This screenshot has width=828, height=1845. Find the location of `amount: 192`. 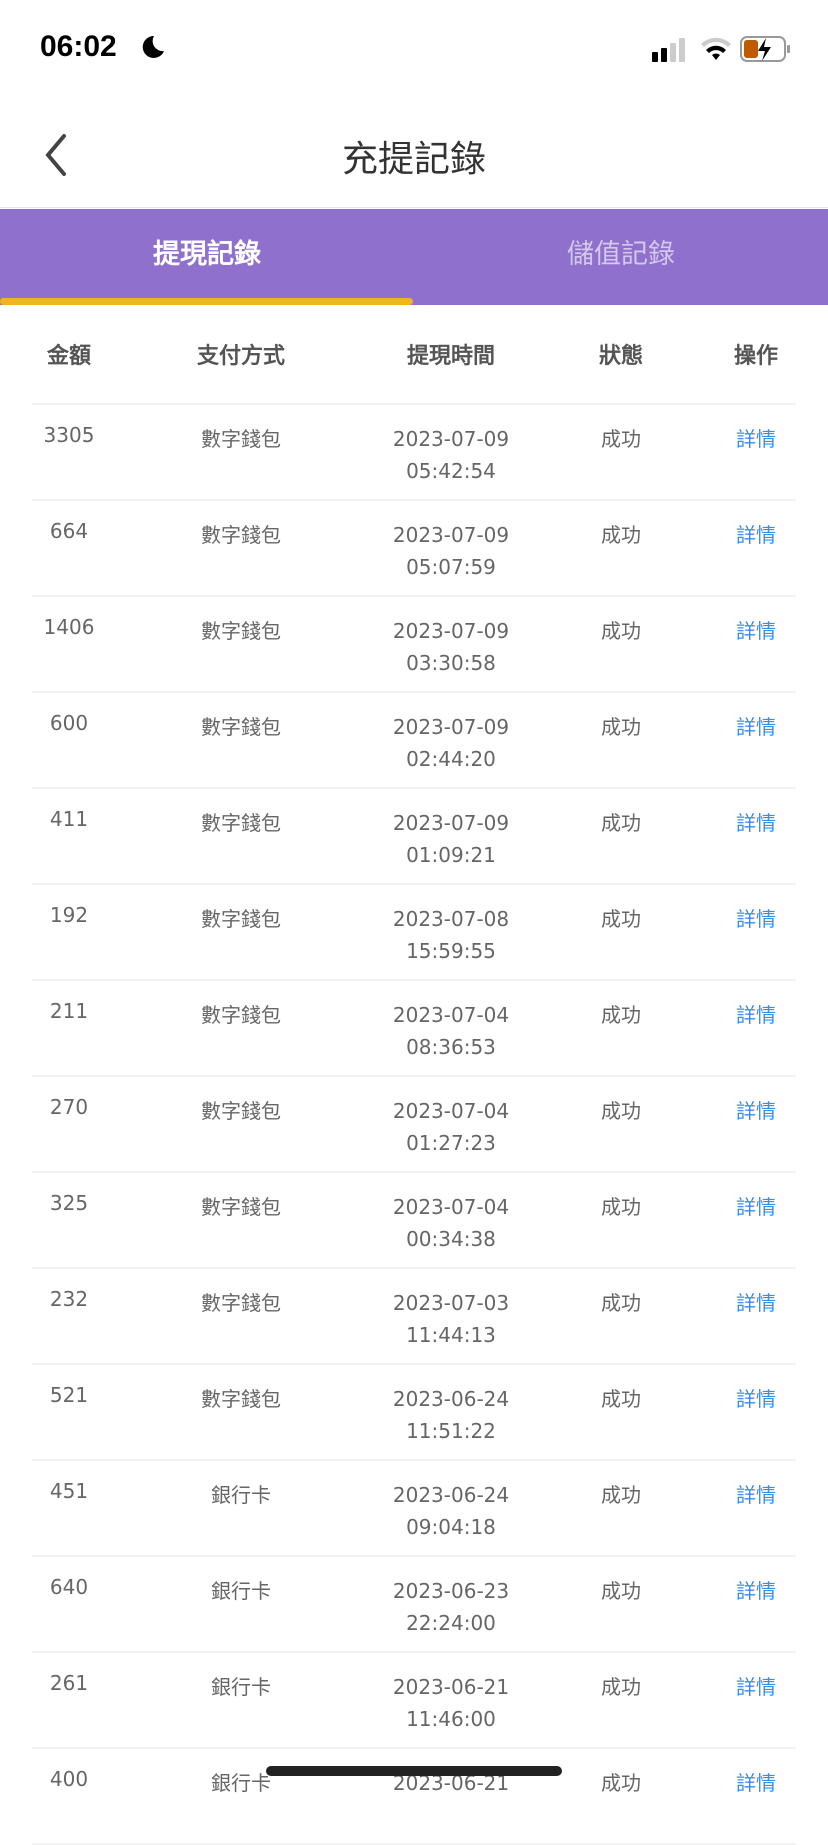

amount: 192 is located at coordinates (69, 915).